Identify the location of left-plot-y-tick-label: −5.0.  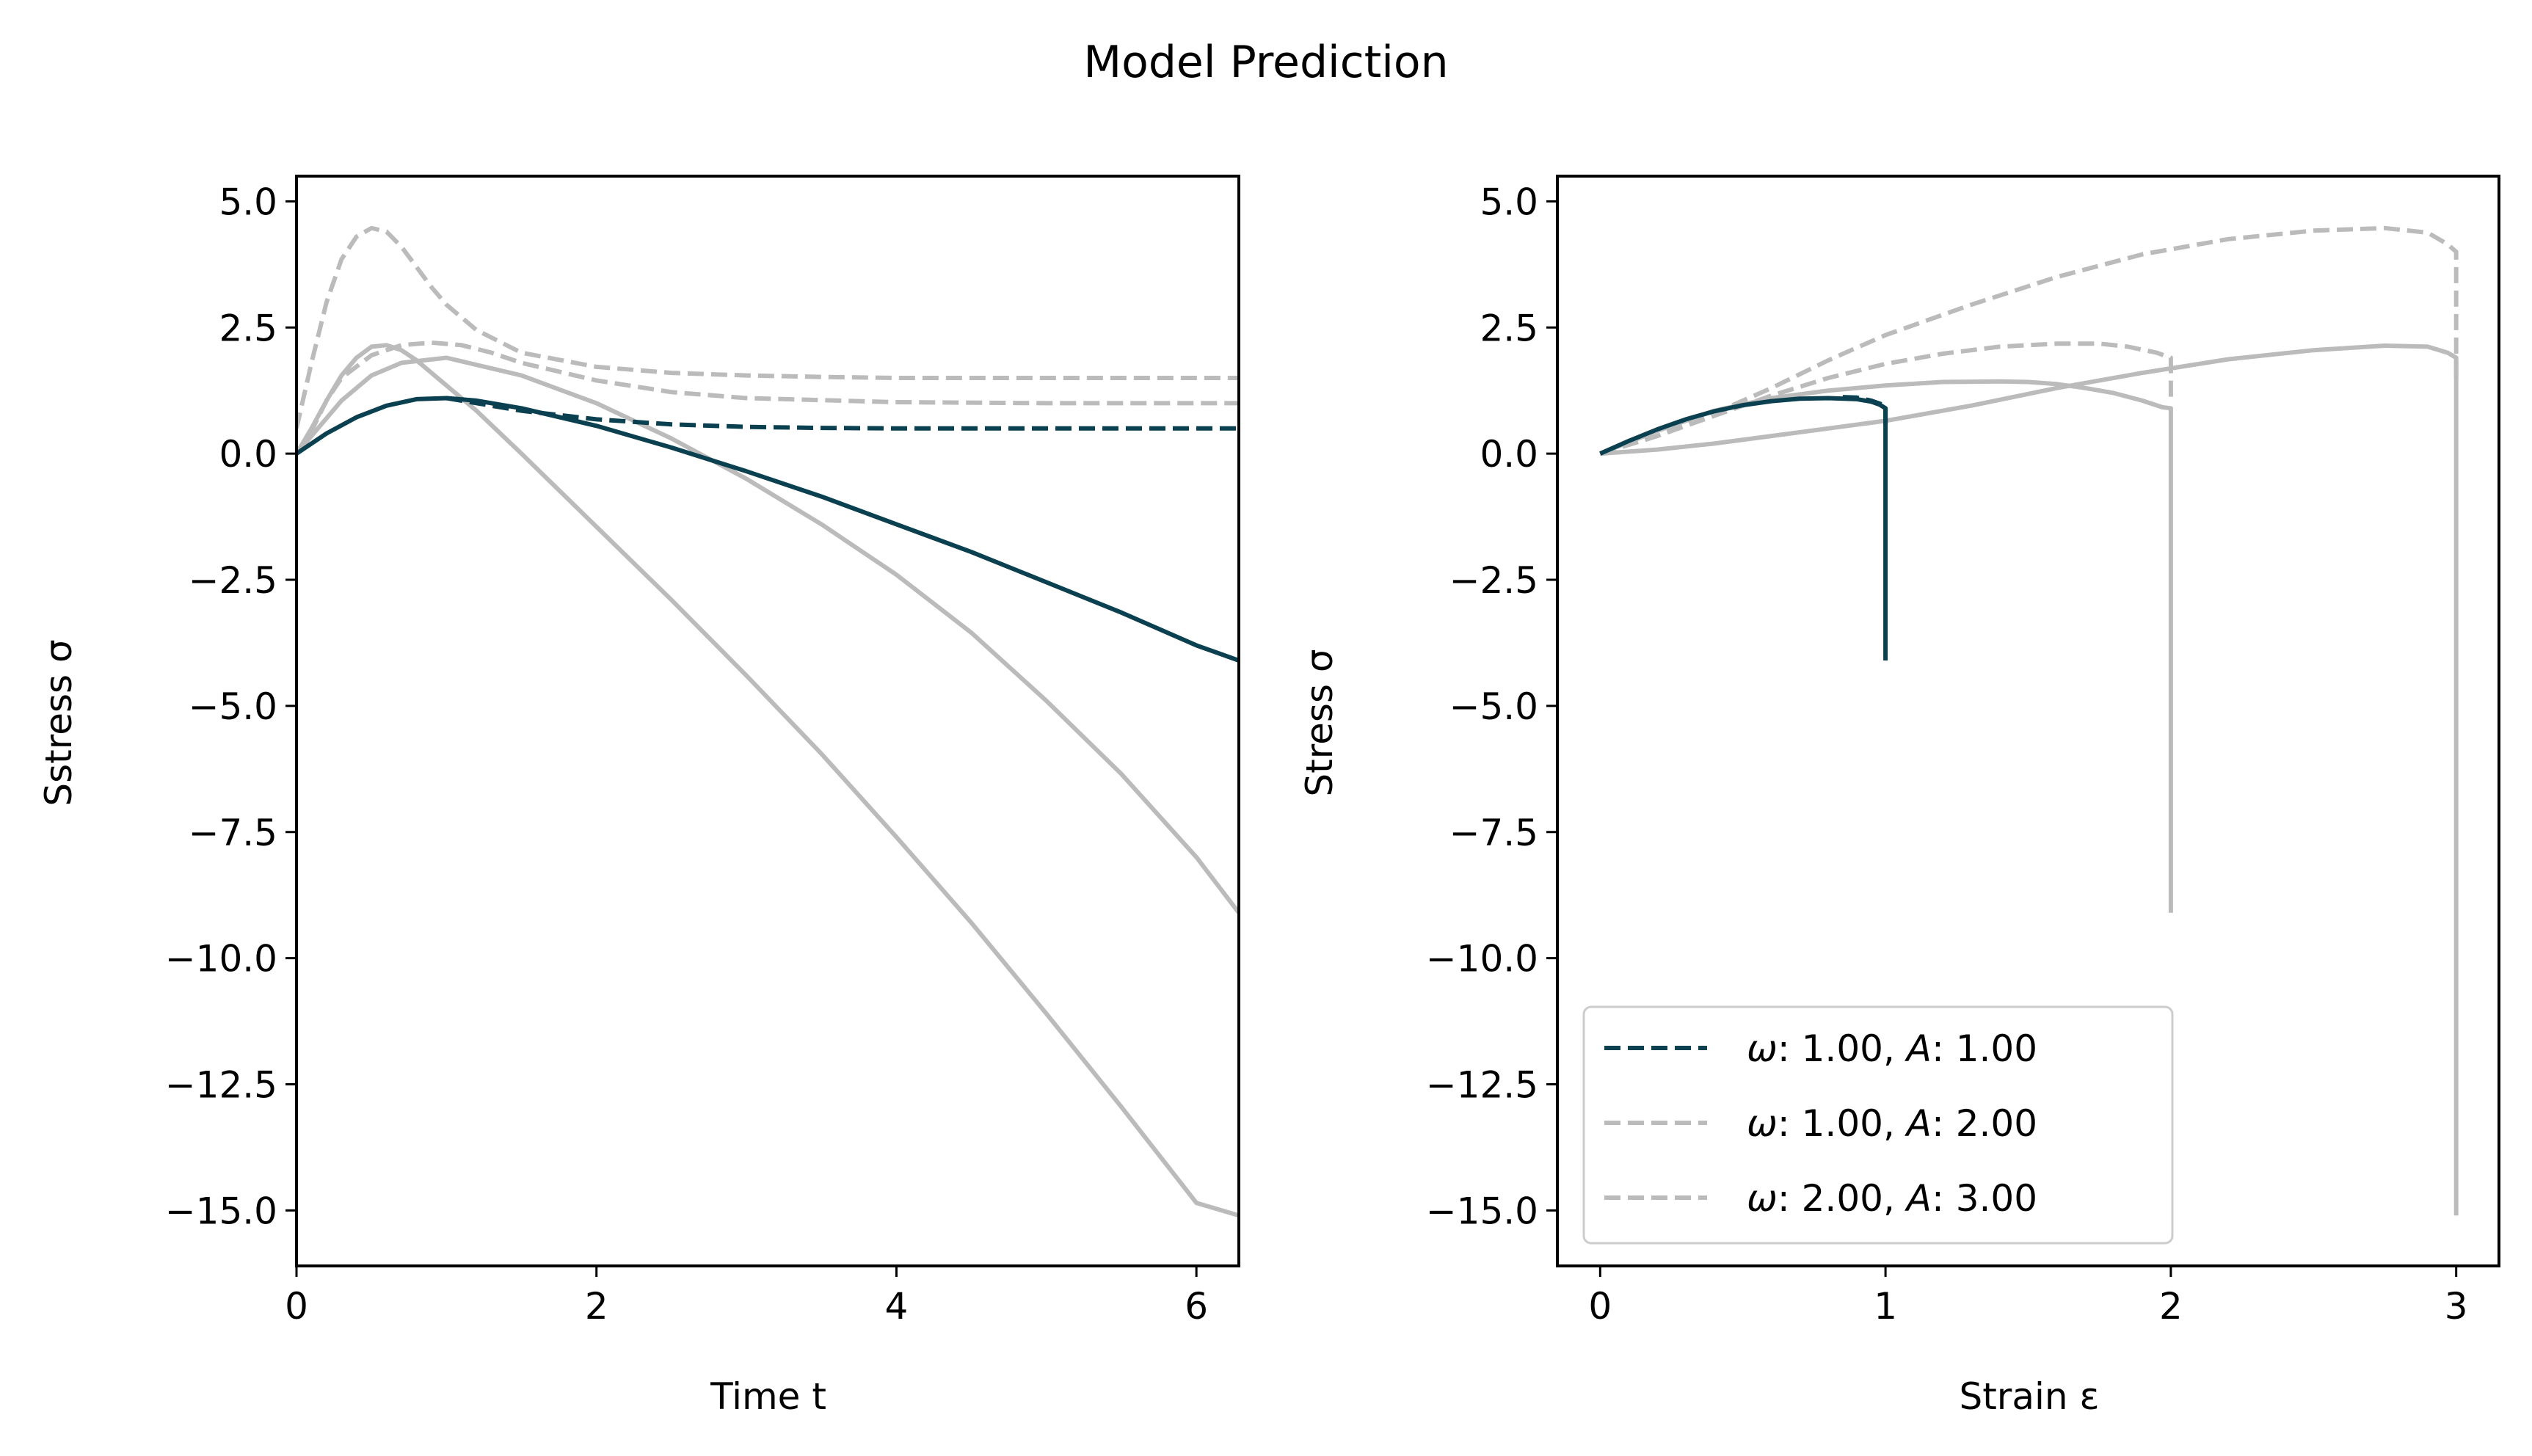
(233, 706).